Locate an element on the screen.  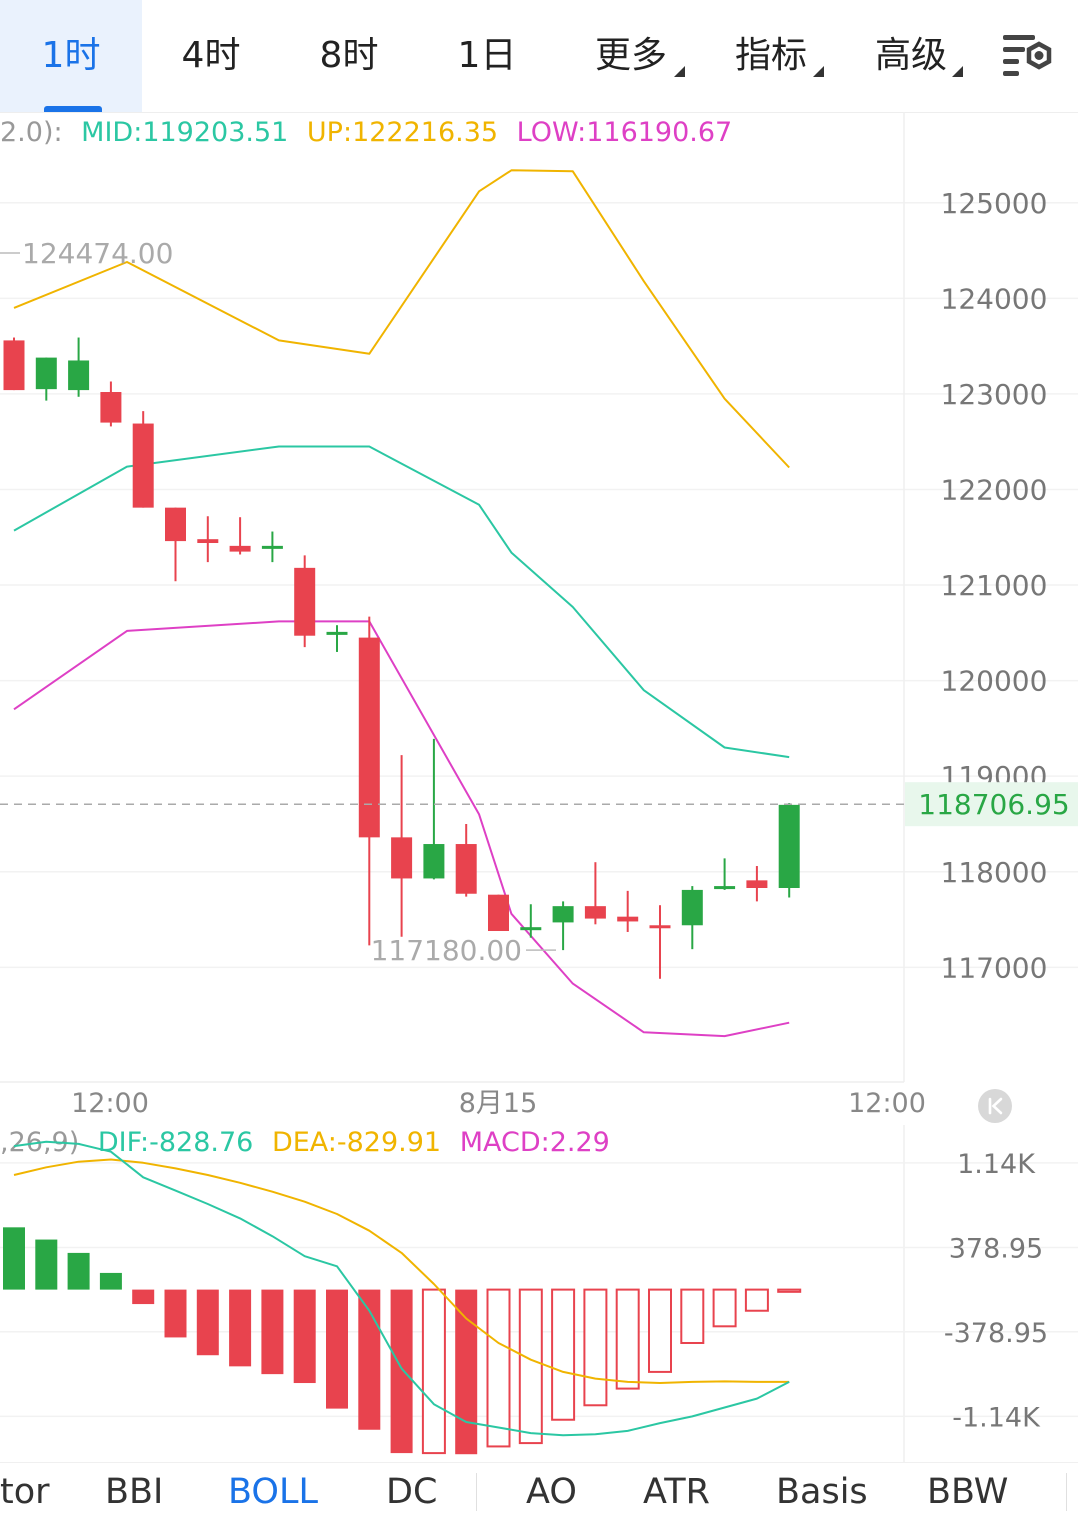
macd-lines is located at coordinates (401, 1288).